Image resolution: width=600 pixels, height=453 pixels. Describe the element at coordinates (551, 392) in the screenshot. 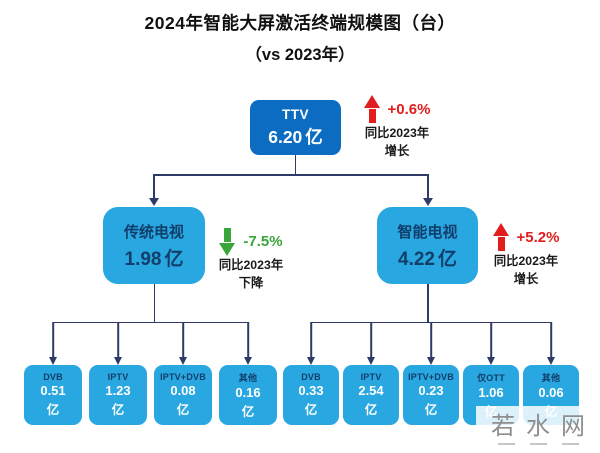

I see `leaf-value: 0.06` at that location.